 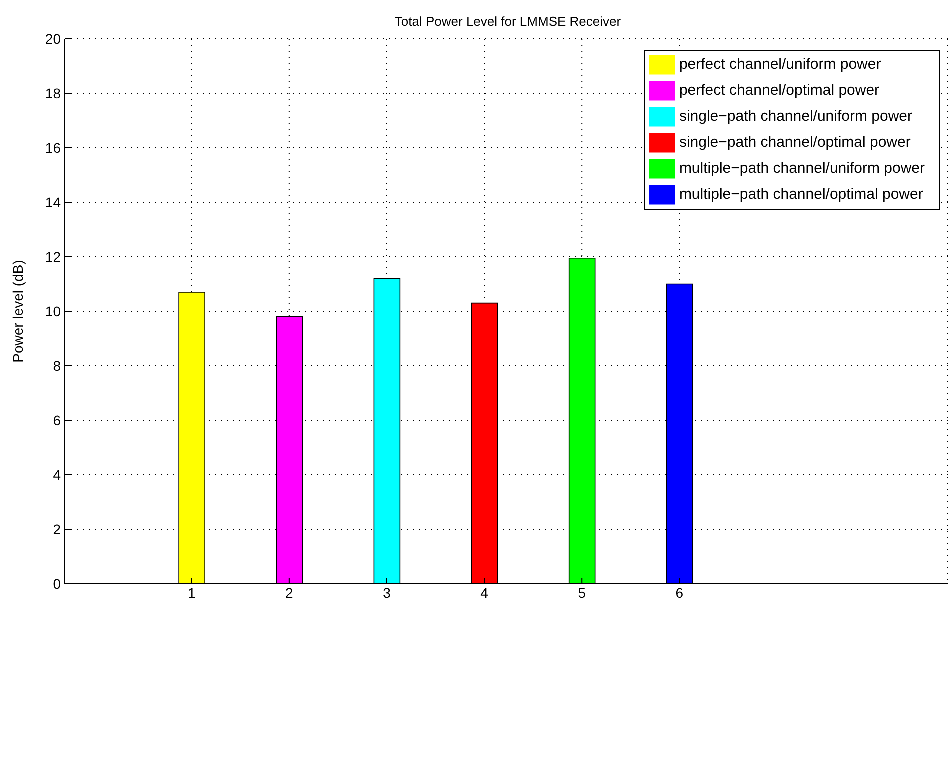 I want to click on legend-label: single−path channel/uniform power, so click(x=796, y=116).